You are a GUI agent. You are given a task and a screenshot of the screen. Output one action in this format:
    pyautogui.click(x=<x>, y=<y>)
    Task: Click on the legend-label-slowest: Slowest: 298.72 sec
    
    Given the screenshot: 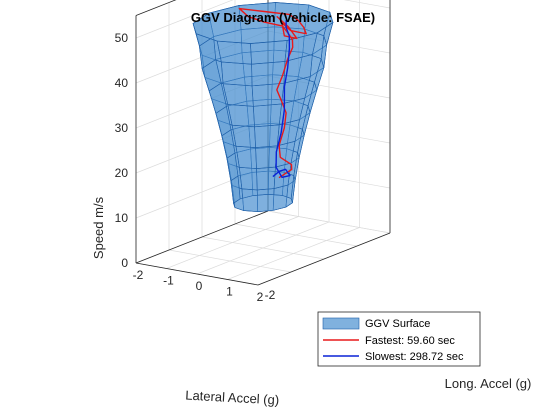 What is the action you would take?
    pyautogui.click(x=414, y=357)
    